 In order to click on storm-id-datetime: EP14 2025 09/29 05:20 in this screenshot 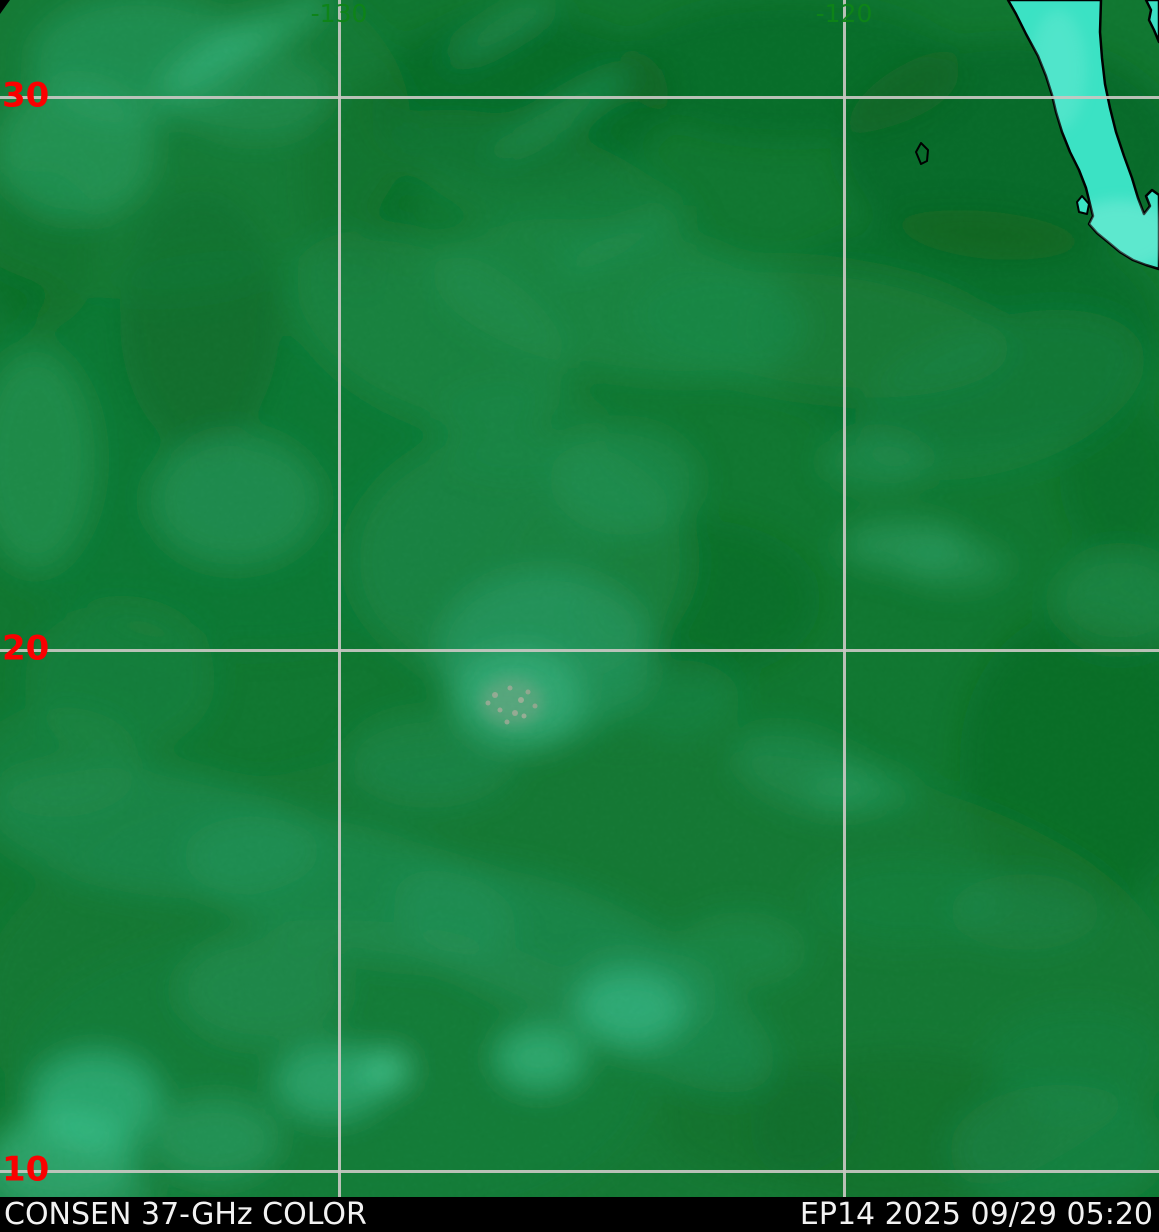, I will do `click(976, 1214)`.